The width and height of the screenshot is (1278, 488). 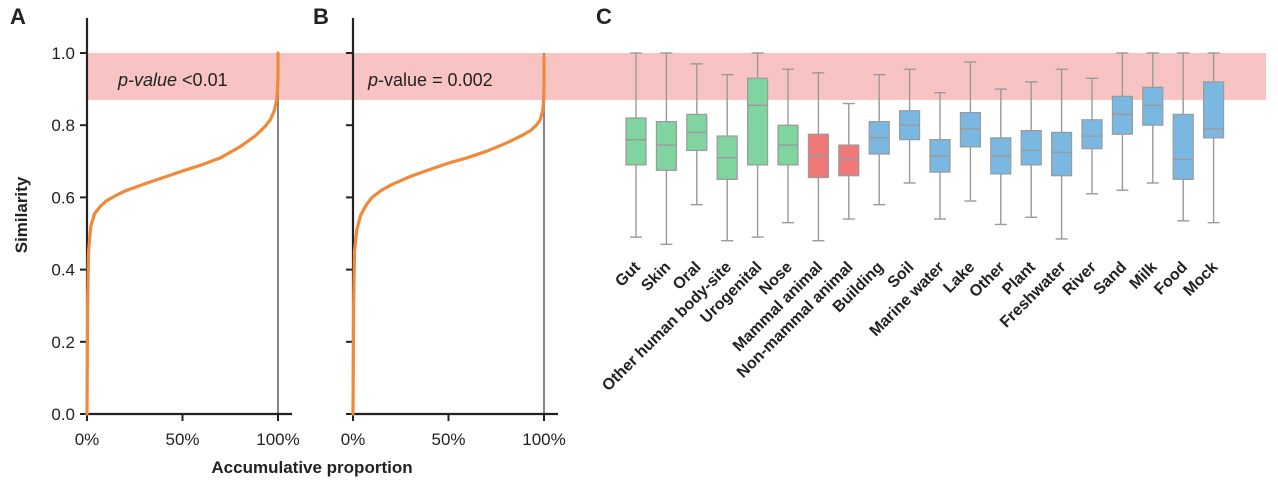 What do you see at coordinates (277, 439) in the screenshot?
I see `panel-a-x-tick-label-2: 100%` at bounding box center [277, 439].